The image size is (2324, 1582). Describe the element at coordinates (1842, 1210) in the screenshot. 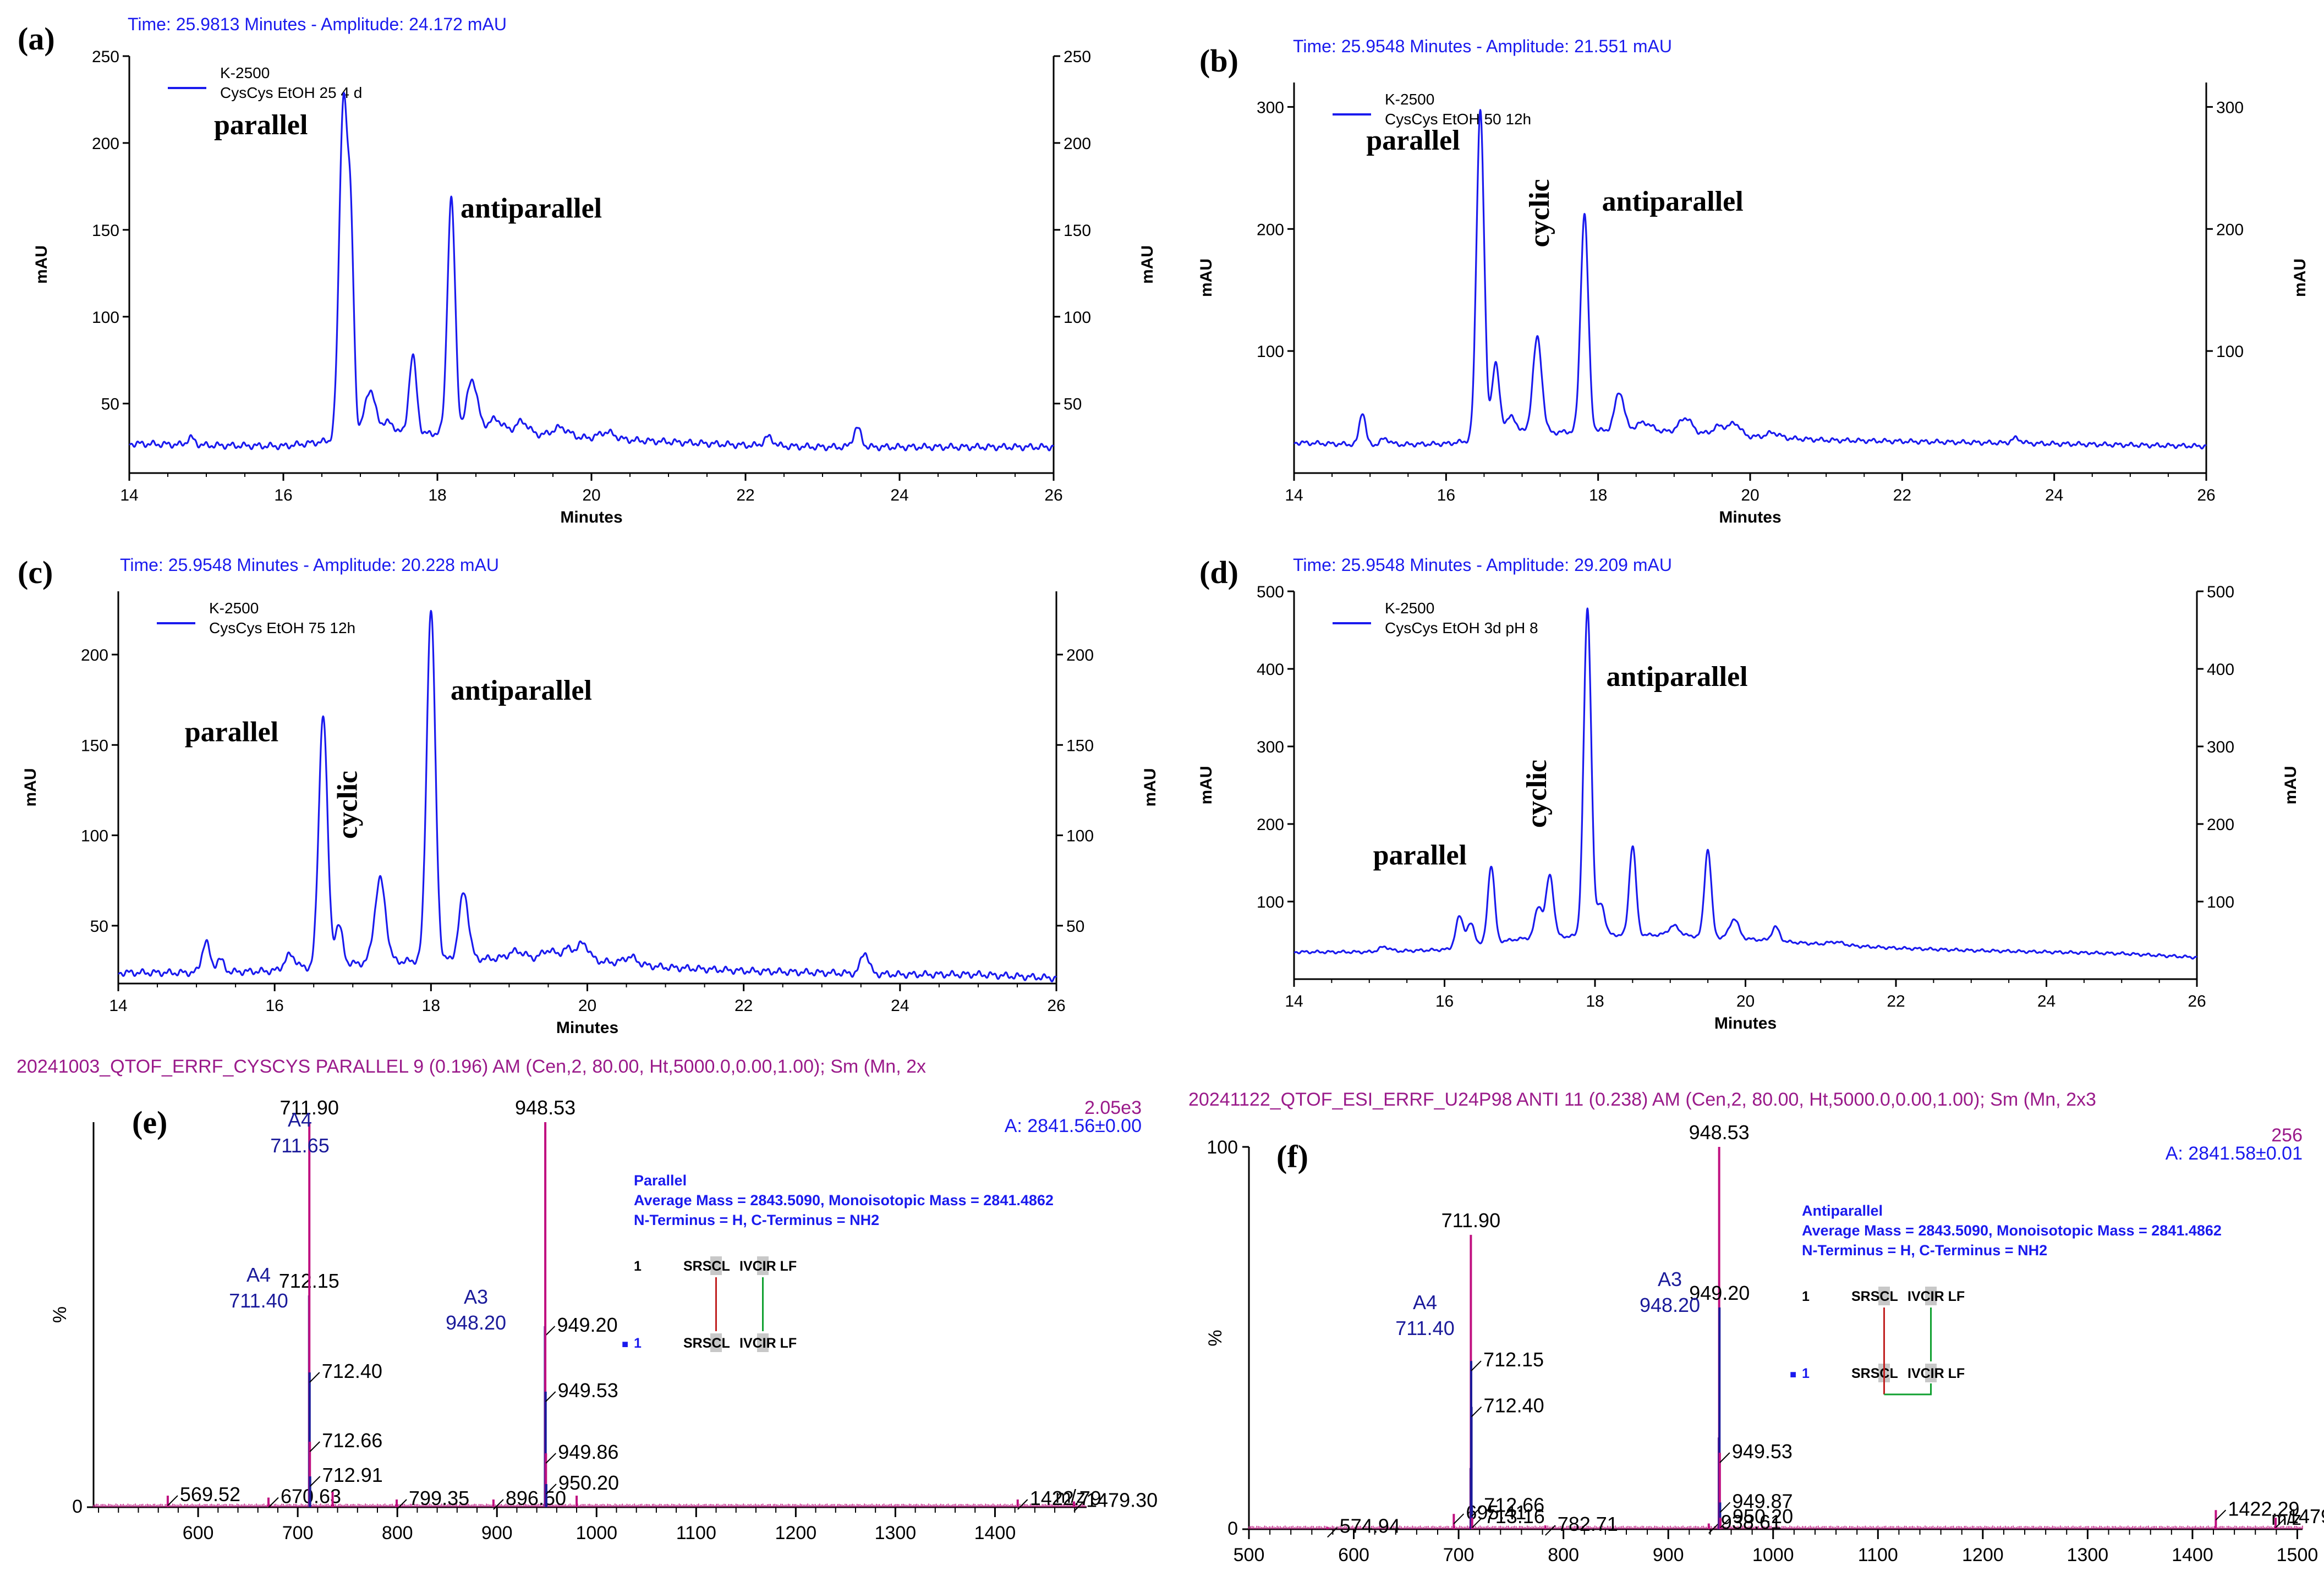

I see `peptide-name: Antiparallel` at that location.